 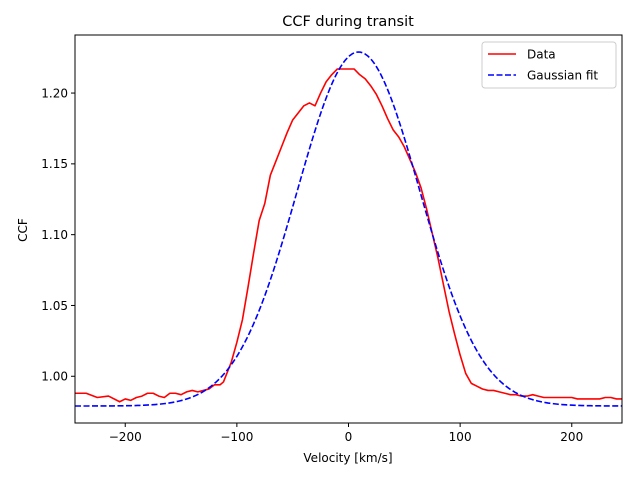 What do you see at coordinates (54, 164) in the screenshot?
I see `y-tick-label: 1.15` at bounding box center [54, 164].